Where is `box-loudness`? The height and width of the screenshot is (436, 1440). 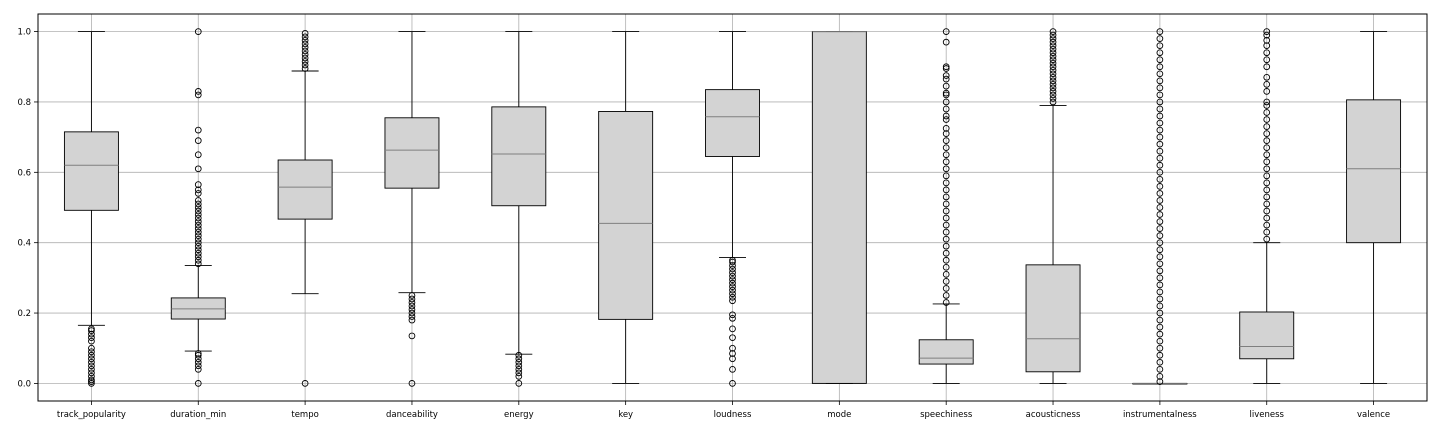 box-loudness is located at coordinates (732, 144).